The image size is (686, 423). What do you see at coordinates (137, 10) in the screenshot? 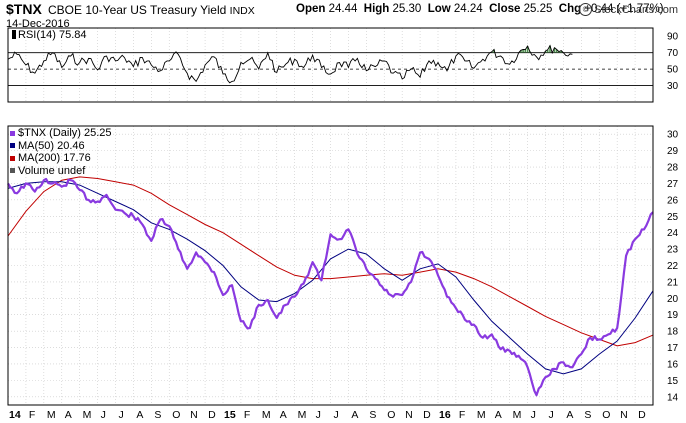
I see `symbol-fullname: CBOE 10-Year US Treasury Yield` at bounding box center [137, 10].